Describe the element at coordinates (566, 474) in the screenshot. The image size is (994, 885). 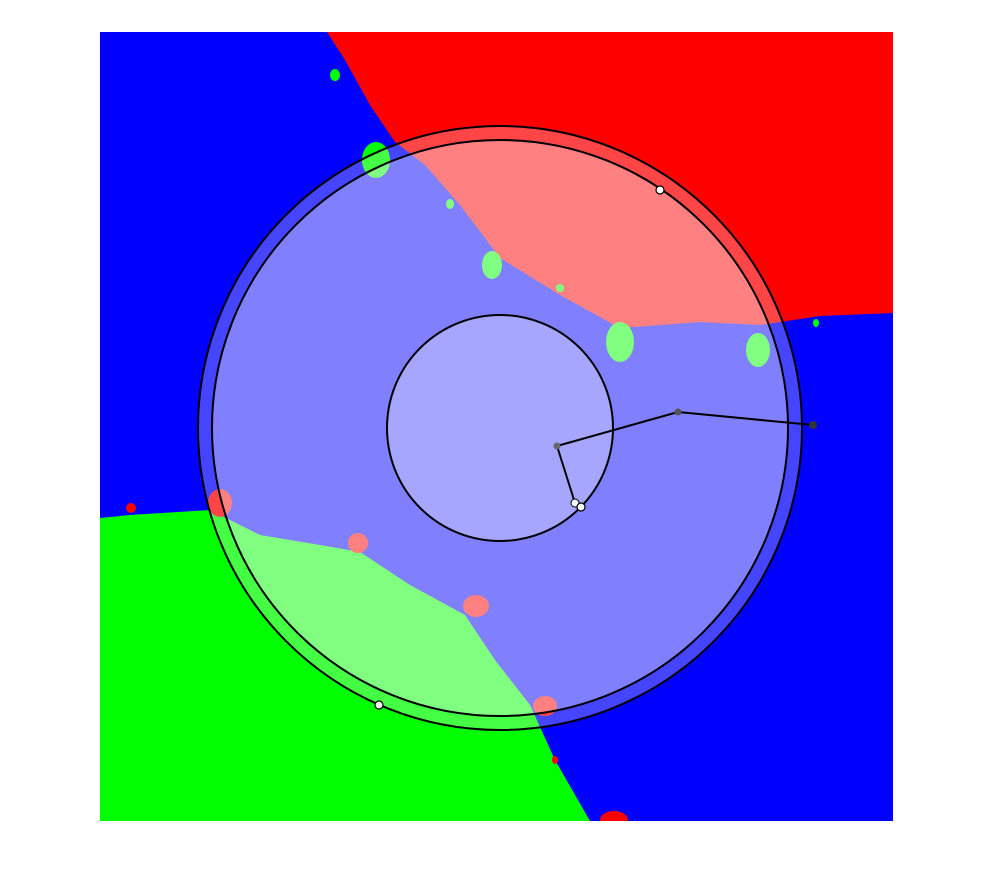
I see `arm-short` at that location.